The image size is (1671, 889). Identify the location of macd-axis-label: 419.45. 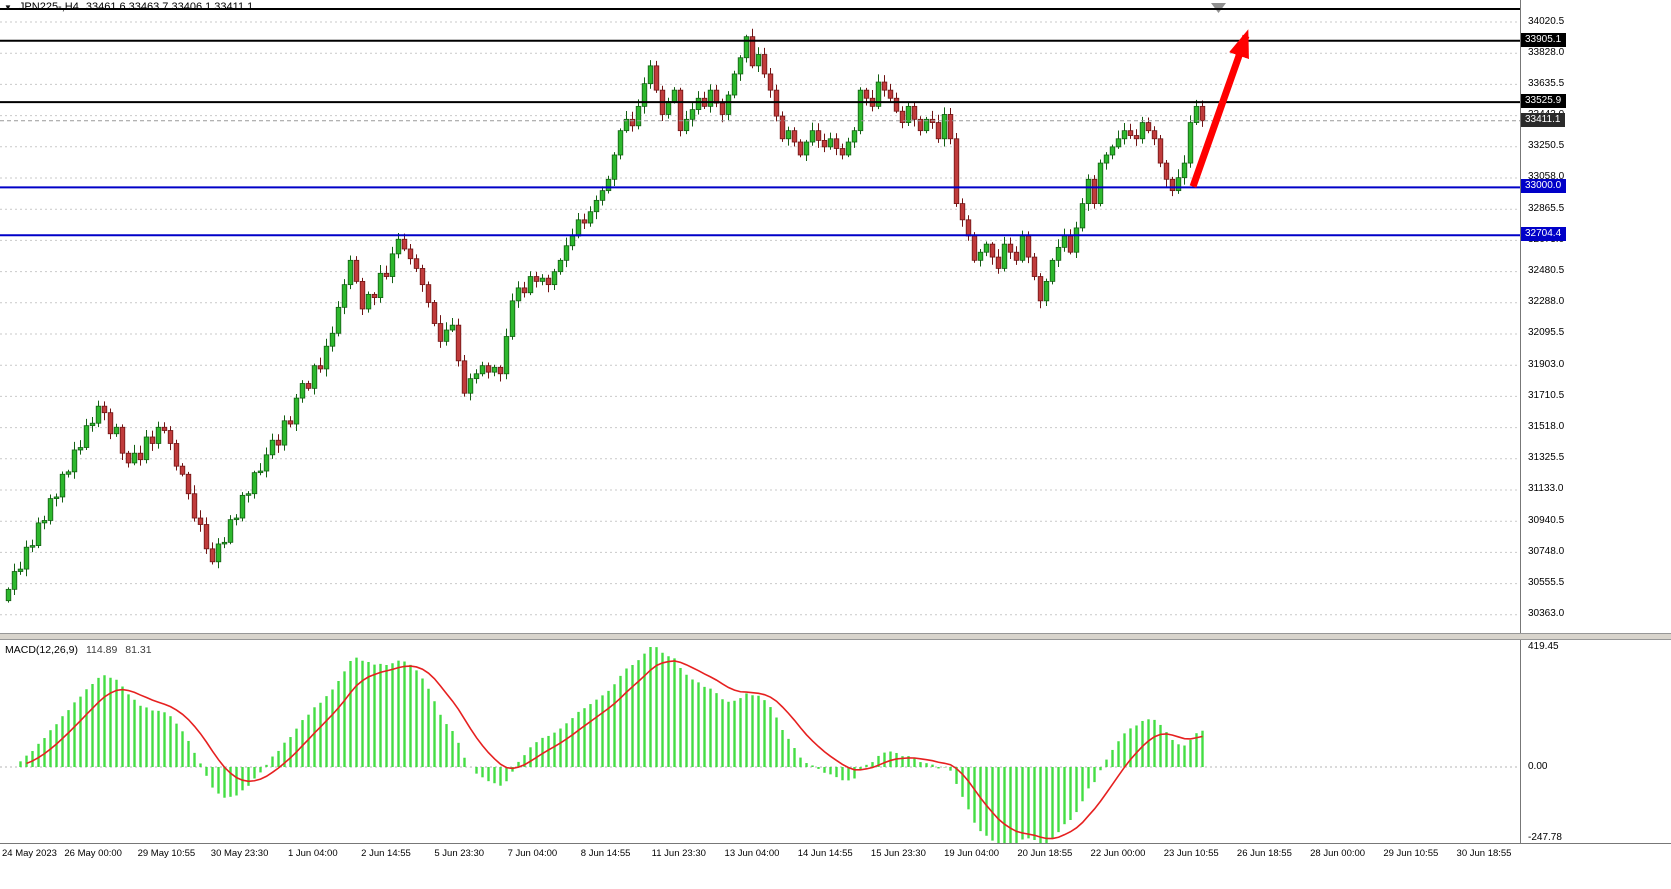
(1543, 646).